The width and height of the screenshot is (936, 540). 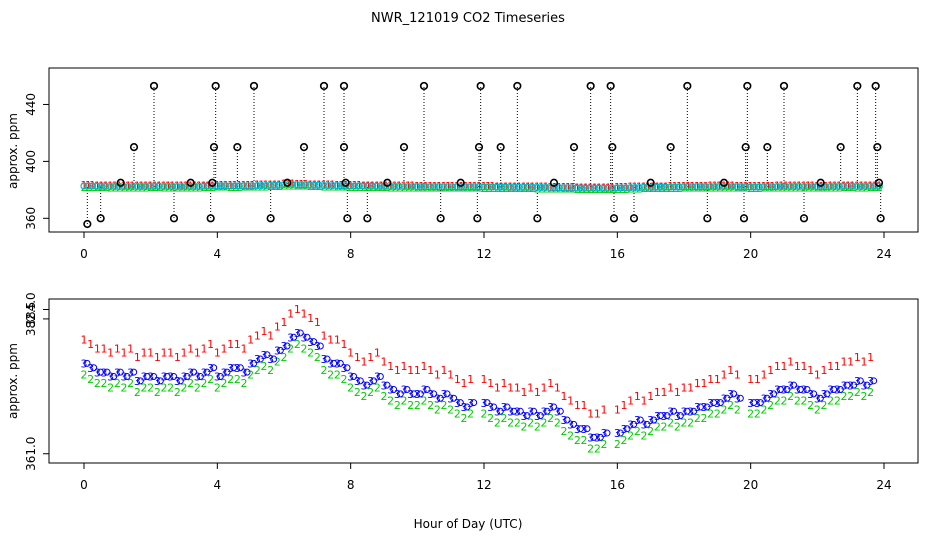 I want to click on top-y-axis: 360 400 440, so click(x=37, y=161).